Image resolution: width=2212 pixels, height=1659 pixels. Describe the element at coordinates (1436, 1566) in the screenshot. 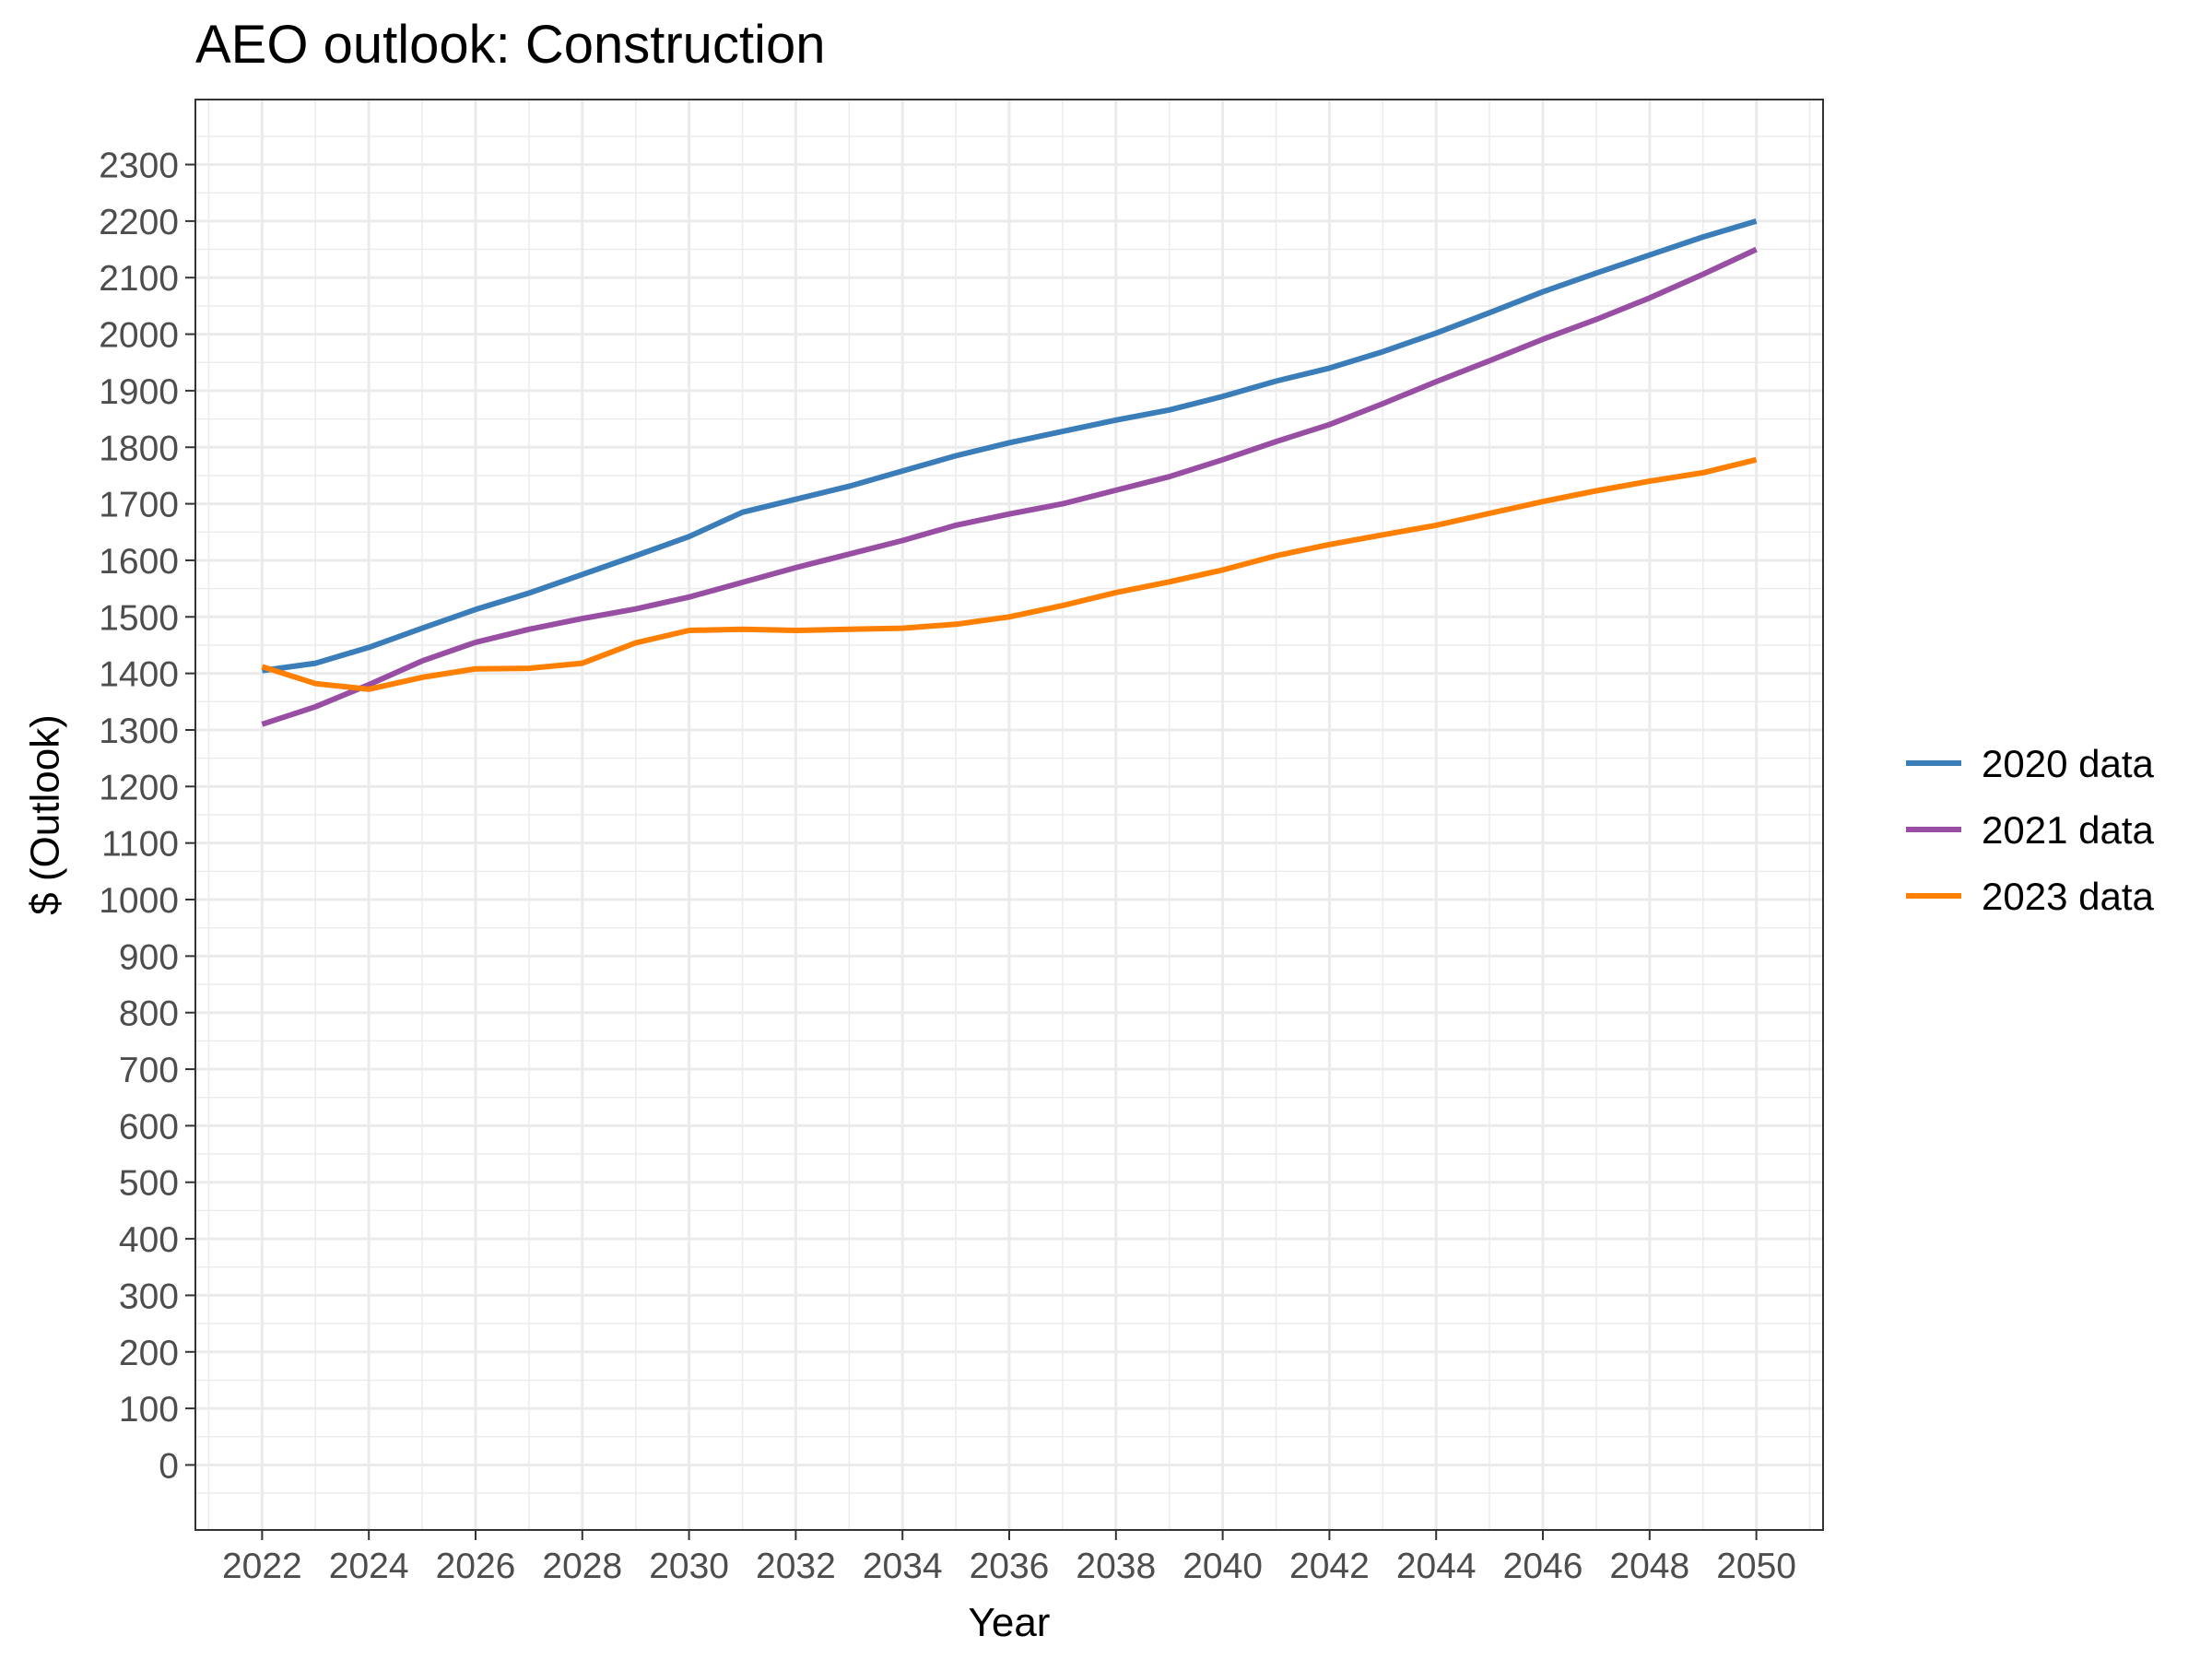

I see `x-tick-label: 2044` at that location.